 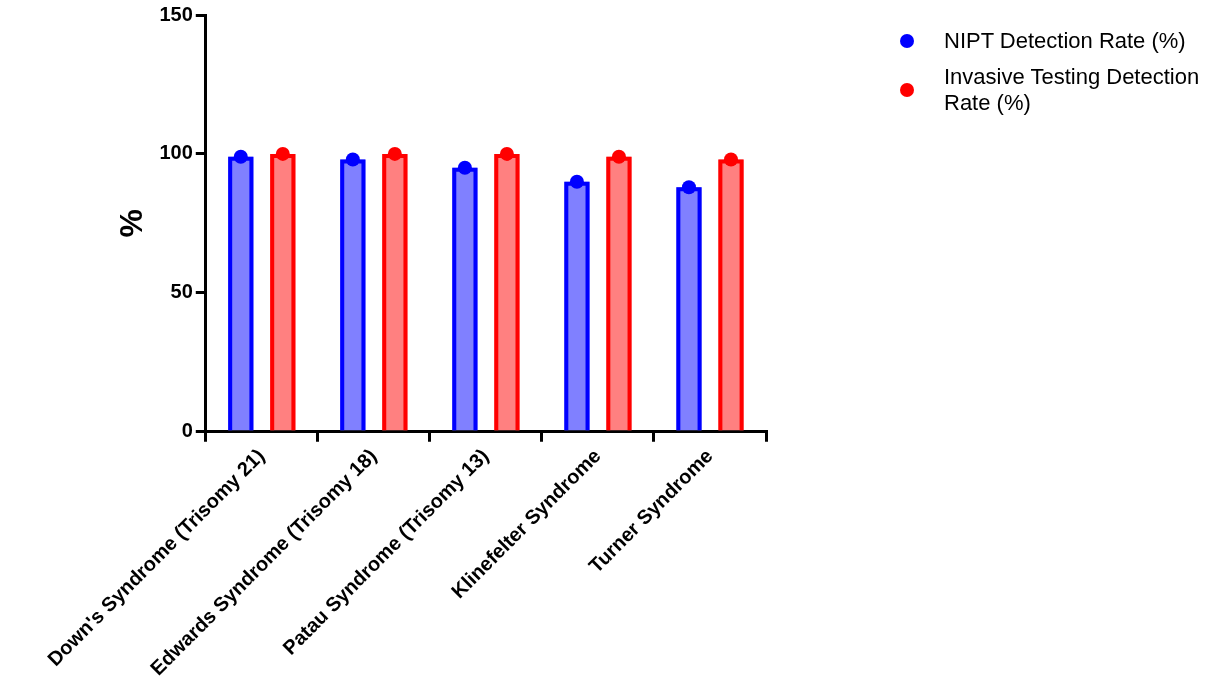 I want to click on y-tick-label: 0, so click(x=187, y=430).